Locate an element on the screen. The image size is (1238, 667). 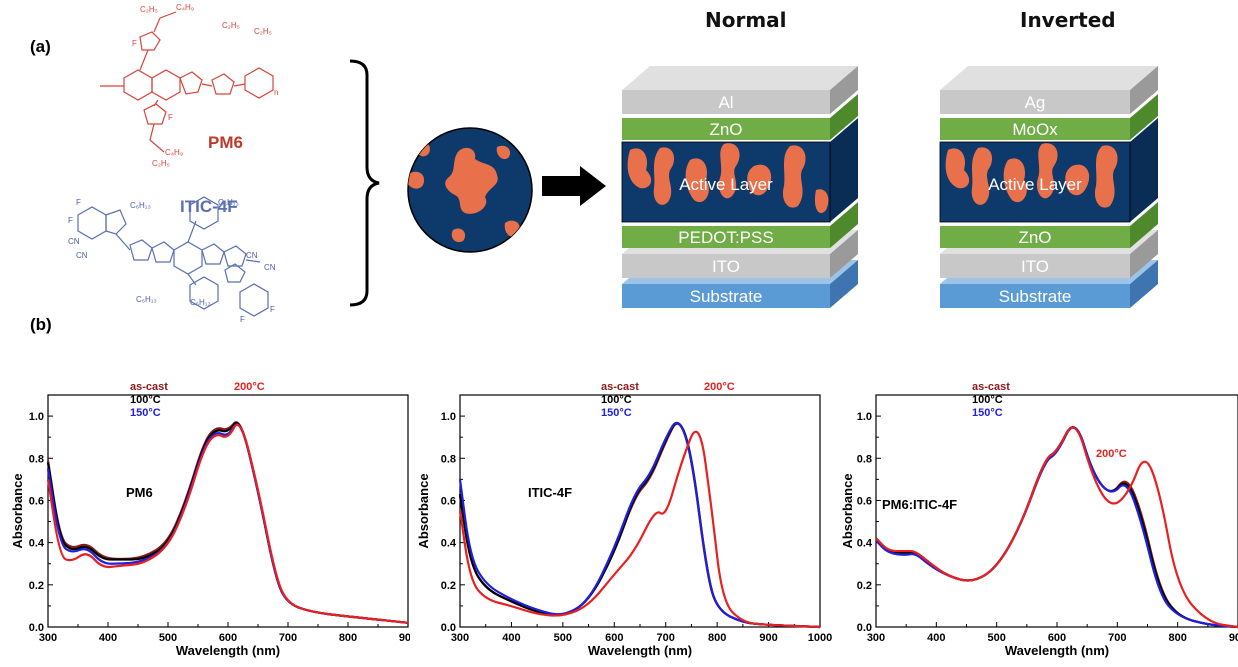
panel-b-label: (b) is located at coordinates (41, 324).